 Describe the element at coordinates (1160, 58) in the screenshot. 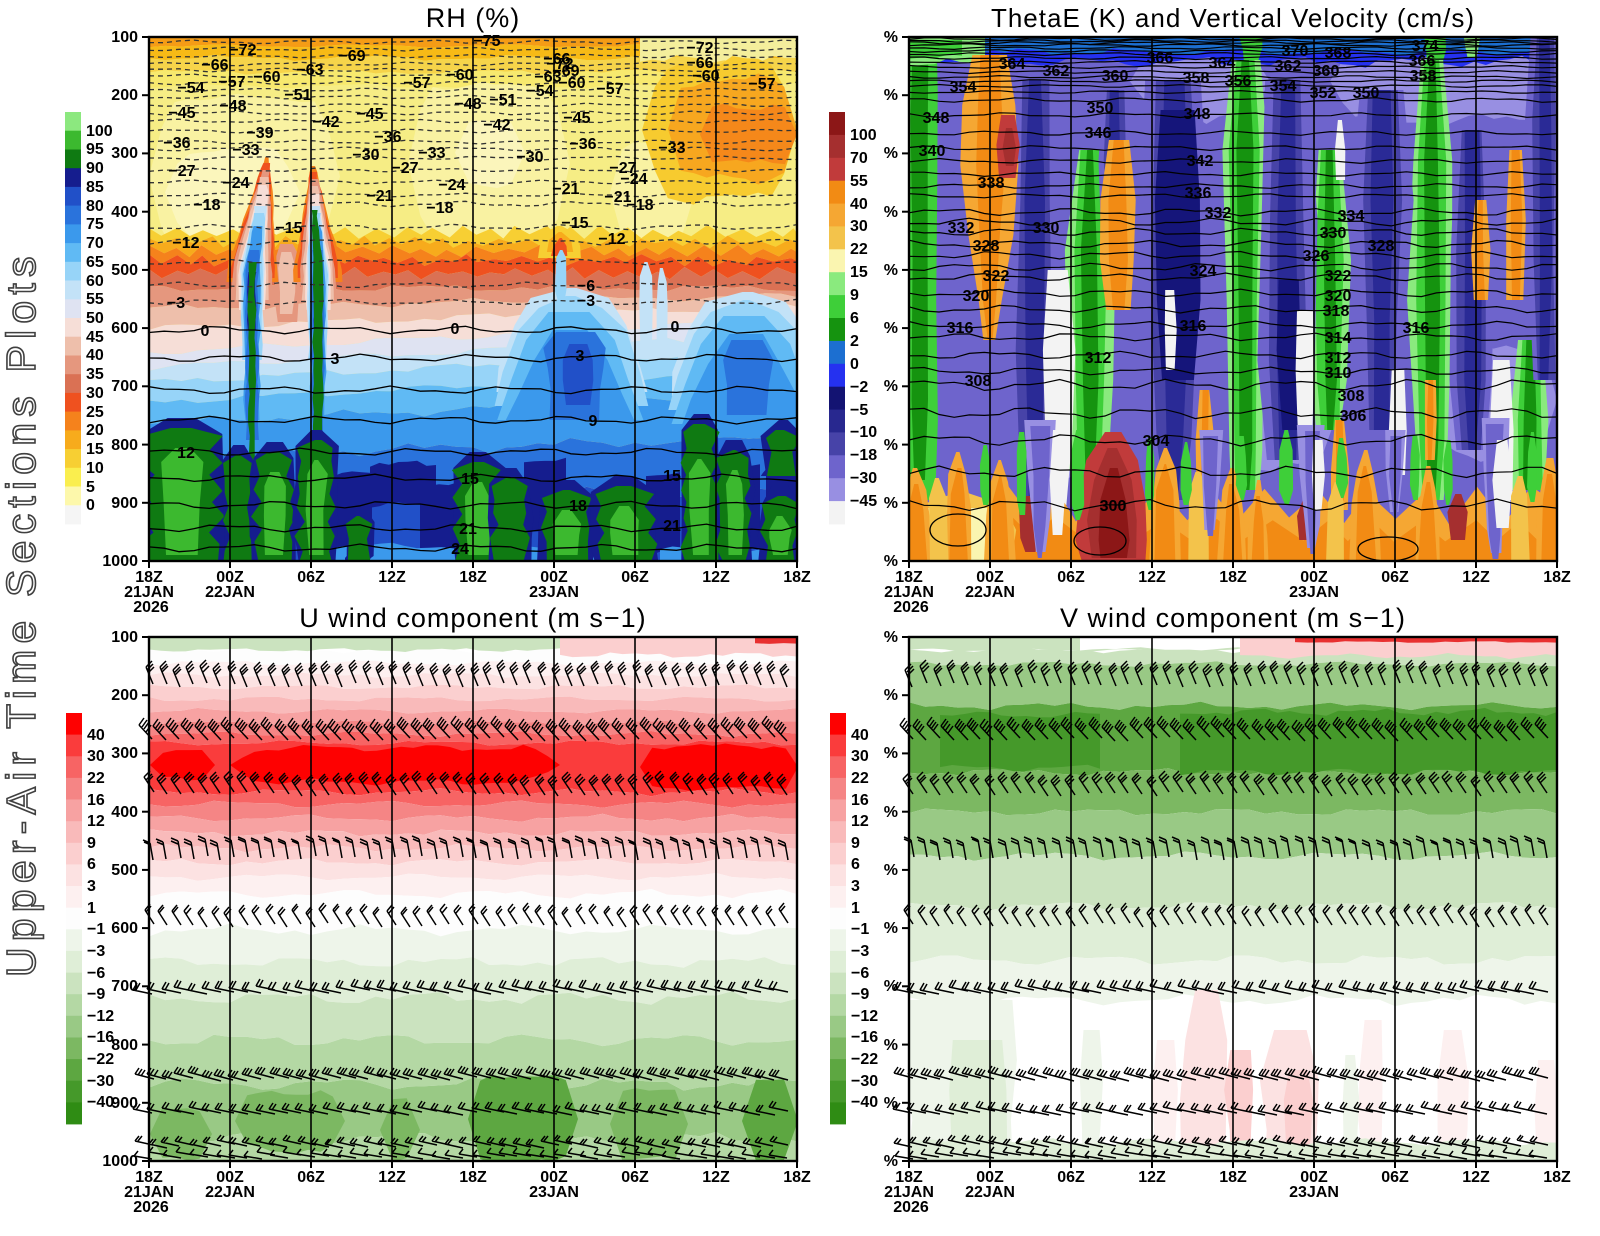

I see `svg-text: 366` at that location.